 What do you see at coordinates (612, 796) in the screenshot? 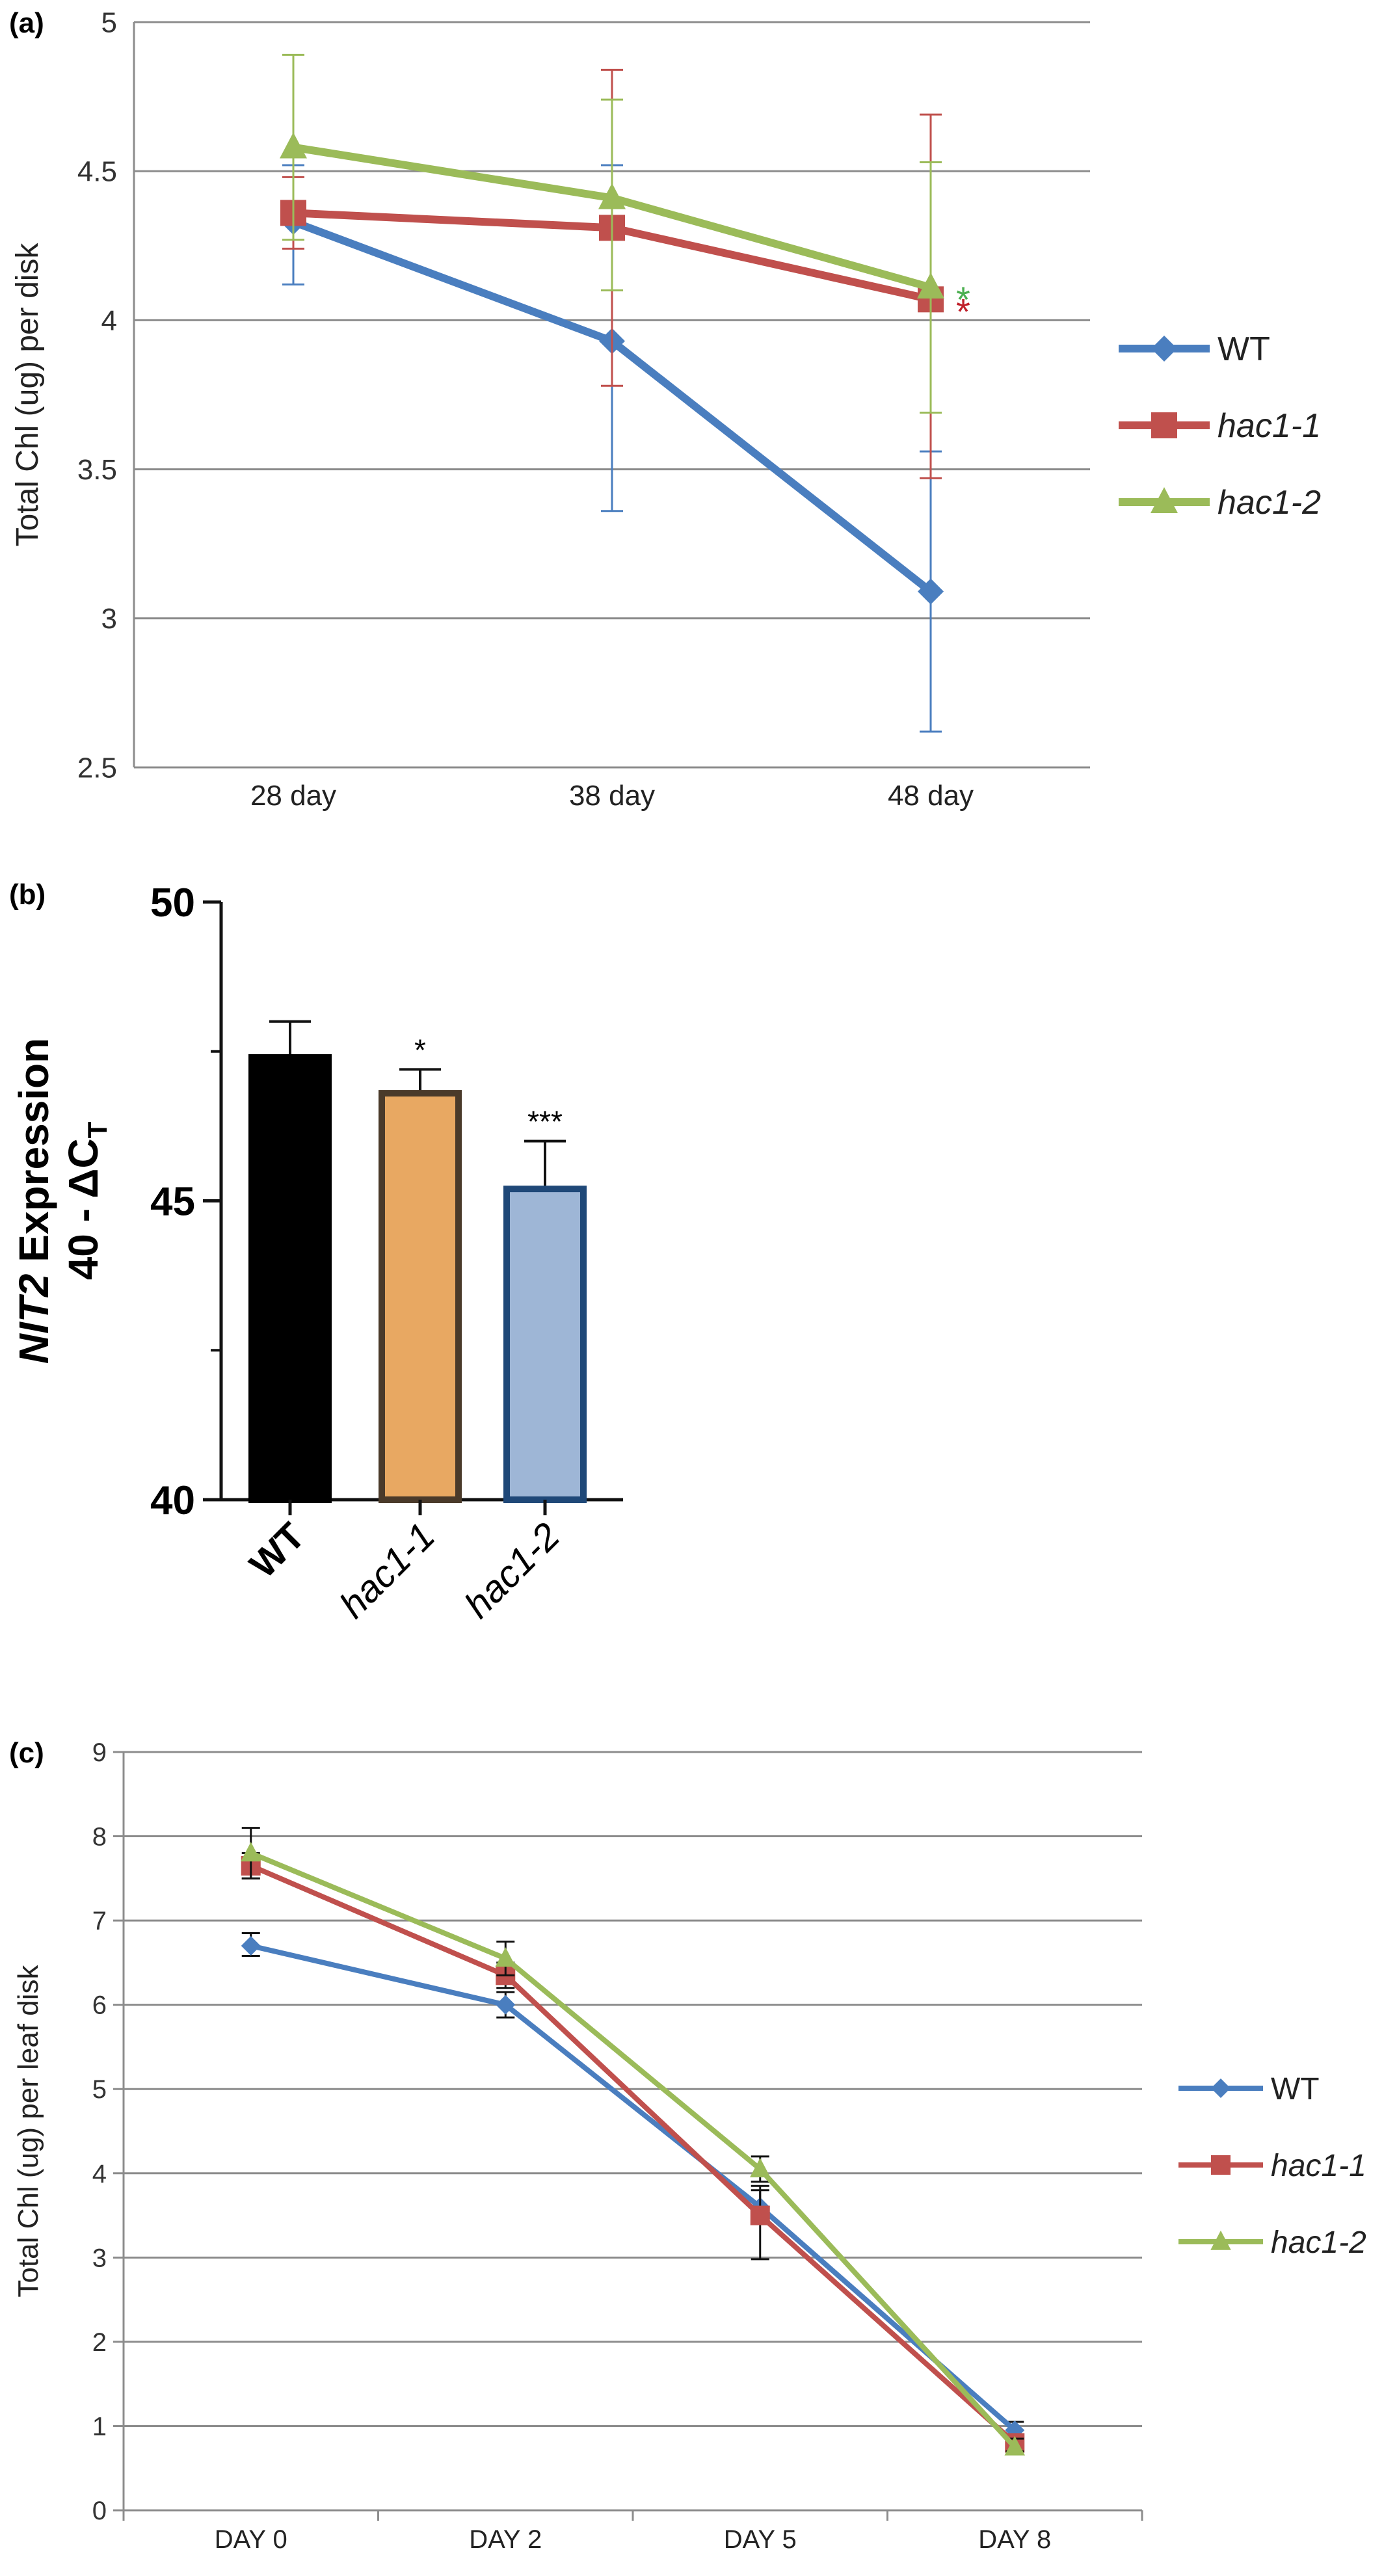
I see `x-tick-label: 38 day` at bounding box center [612, 796].